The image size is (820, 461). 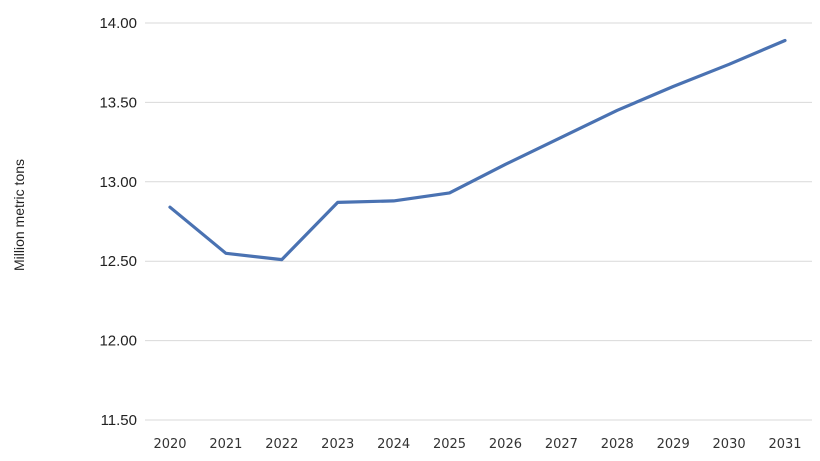 What do you see at coordinates (449, 444) in the screenshot?
I see `x-tick-label: 2025` at bounding box center [449, 444].